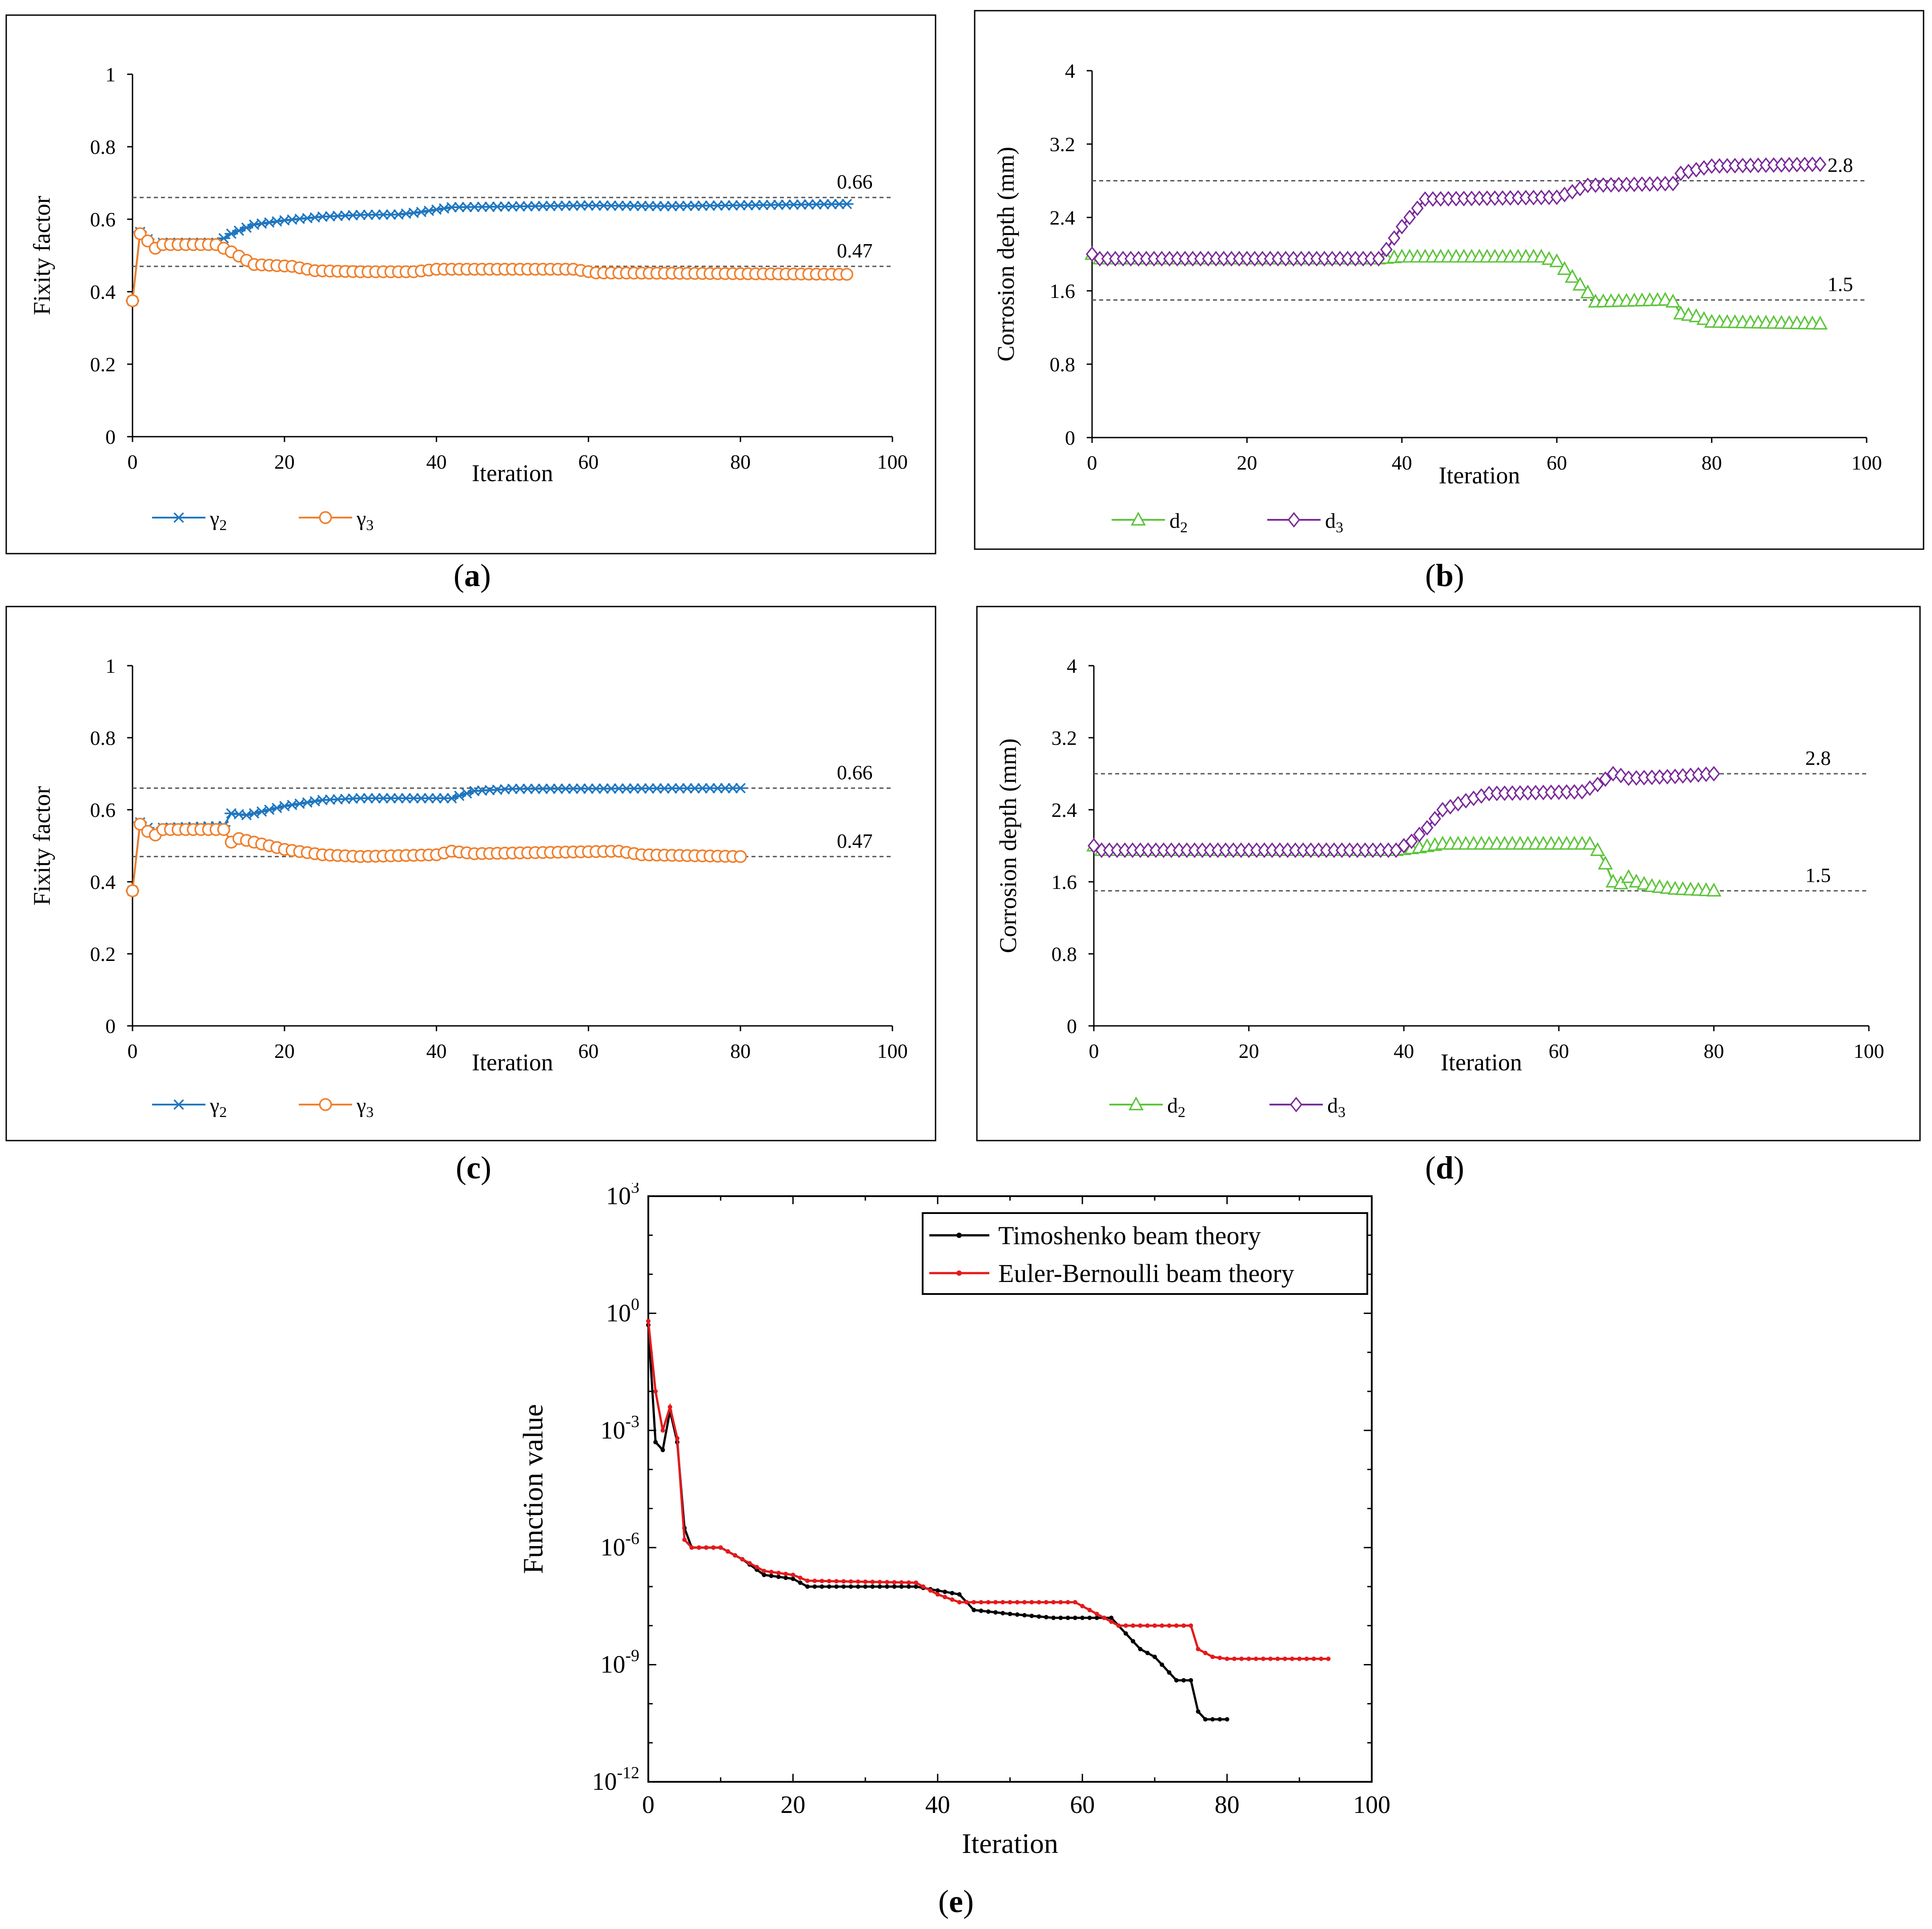 This screenshot has height=1929, width=1932. I want to click on caption-a: (a), so click(472, 575).